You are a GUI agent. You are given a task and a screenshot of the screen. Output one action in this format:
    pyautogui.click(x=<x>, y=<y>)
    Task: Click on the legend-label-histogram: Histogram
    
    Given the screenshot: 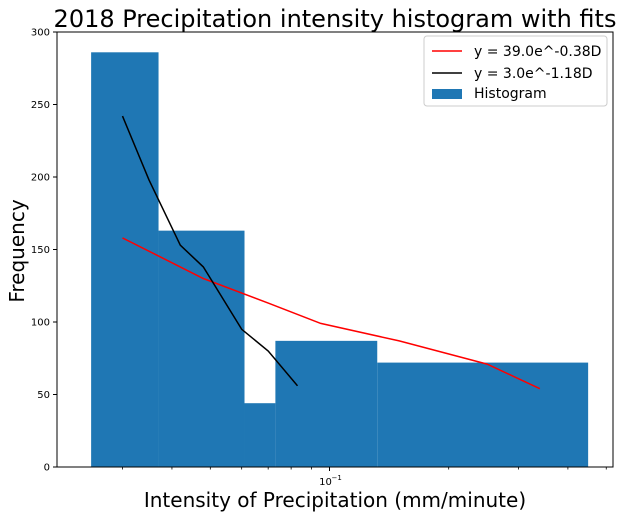 What is the action you would take?
    pyautogui.click(x=510, y=94)
    